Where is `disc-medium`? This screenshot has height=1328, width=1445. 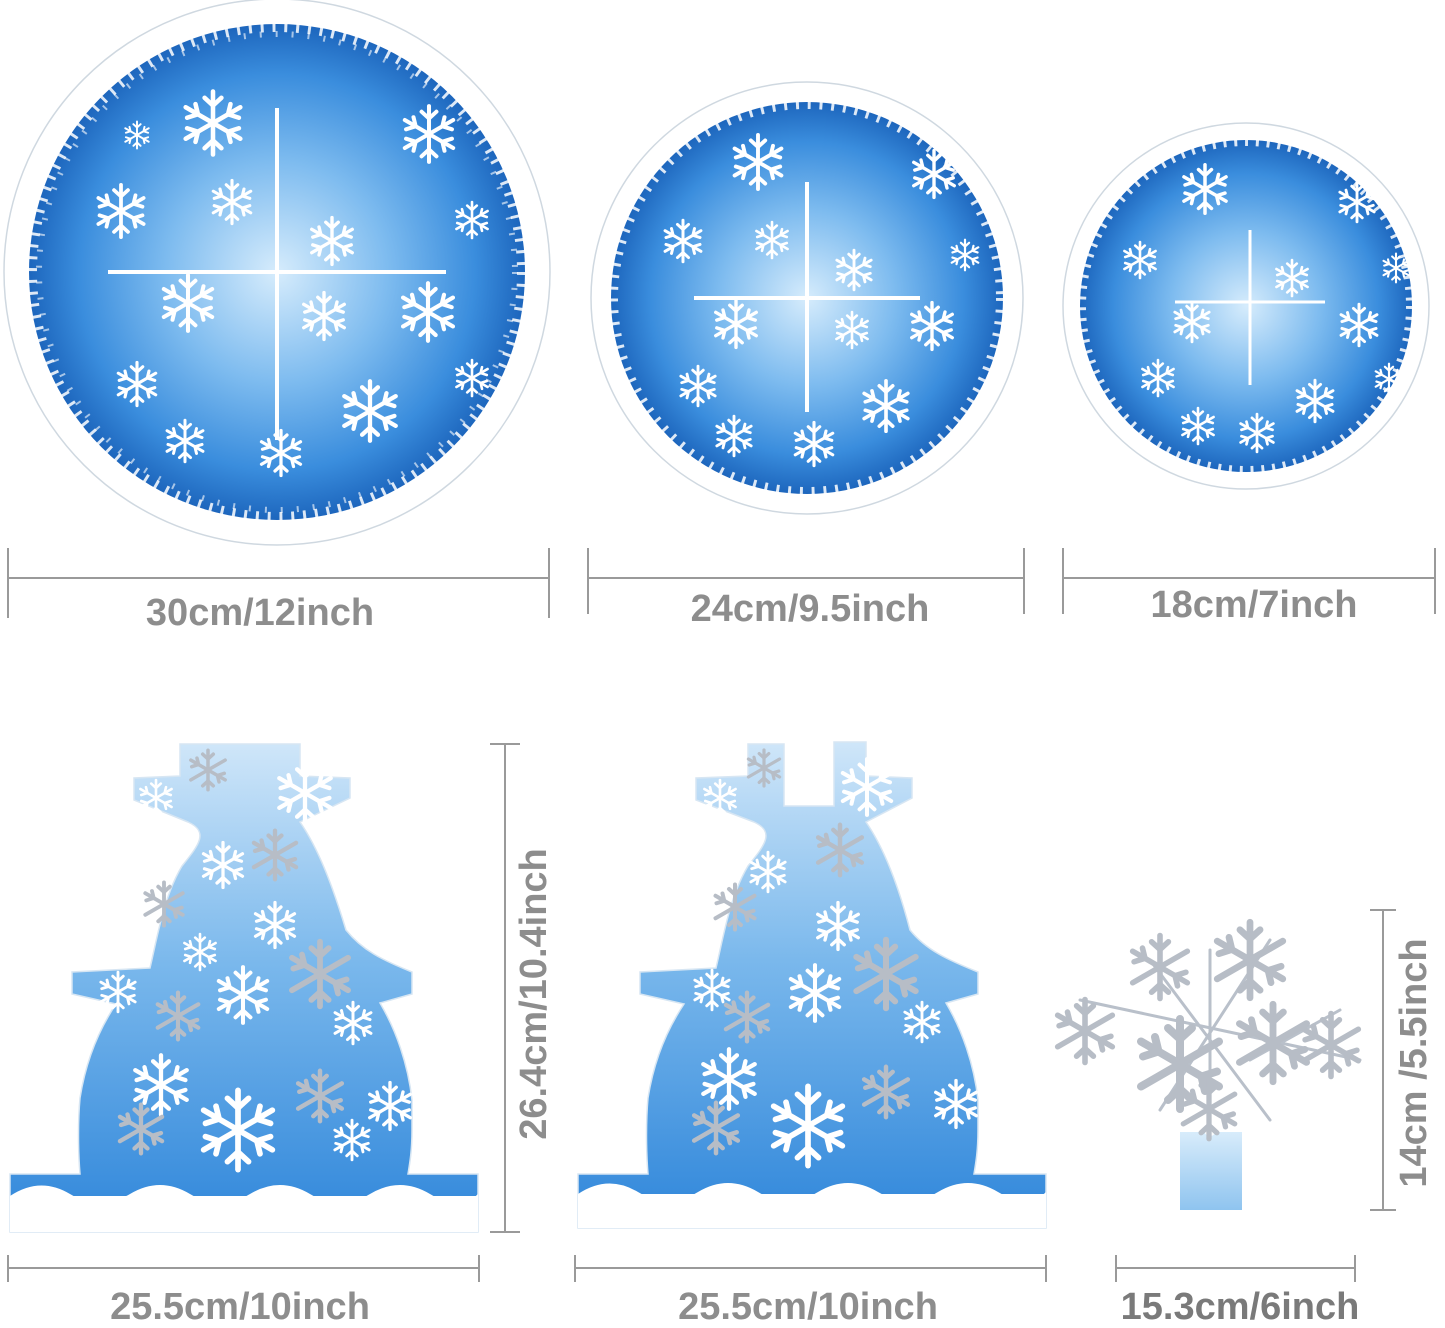
disc-medium is located at coordinates (807, 298).